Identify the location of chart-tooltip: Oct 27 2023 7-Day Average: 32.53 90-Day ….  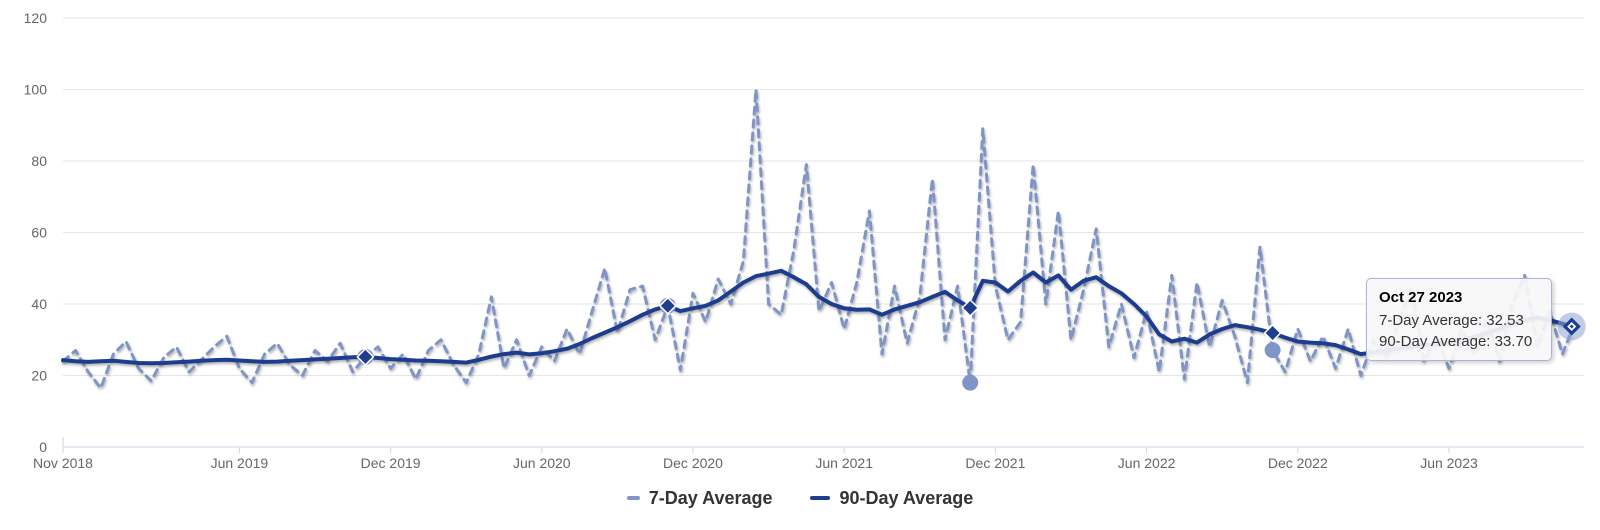
(1459, 319).